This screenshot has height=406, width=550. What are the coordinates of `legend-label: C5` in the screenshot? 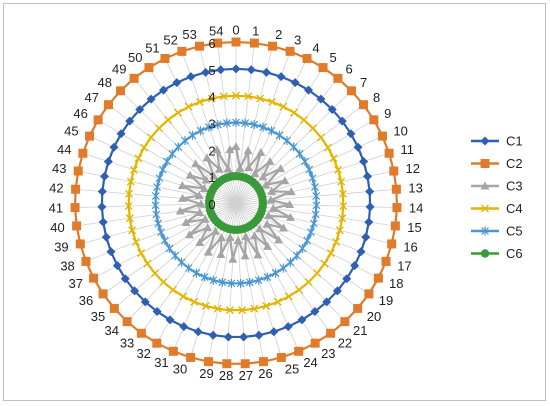 It's located at (514, 231).